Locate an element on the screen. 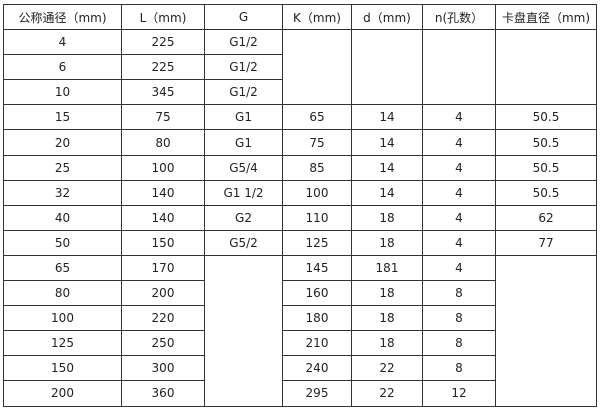  table-cell: 32 is located at coordinates (62, 192).